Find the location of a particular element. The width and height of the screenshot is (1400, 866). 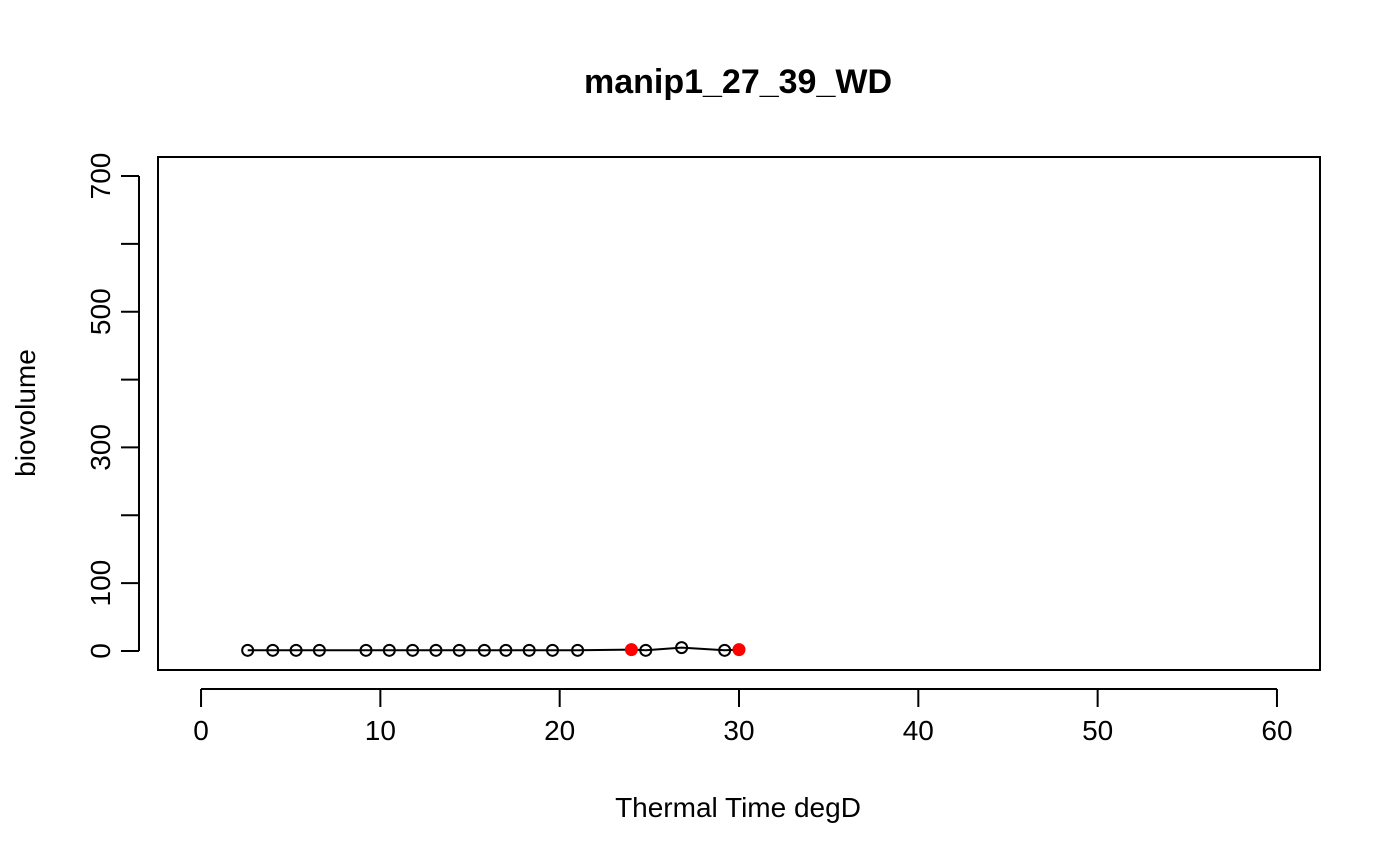

x-tick-label: 40 is located at coordinates (918, 730).